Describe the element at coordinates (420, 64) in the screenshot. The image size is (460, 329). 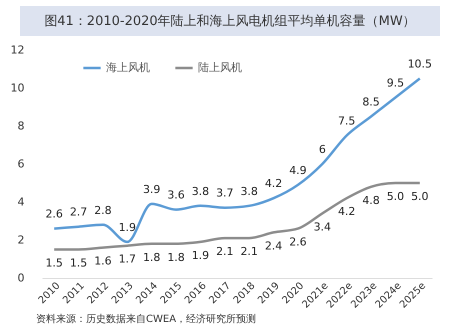
I see `data-label: 10.5` at that location.